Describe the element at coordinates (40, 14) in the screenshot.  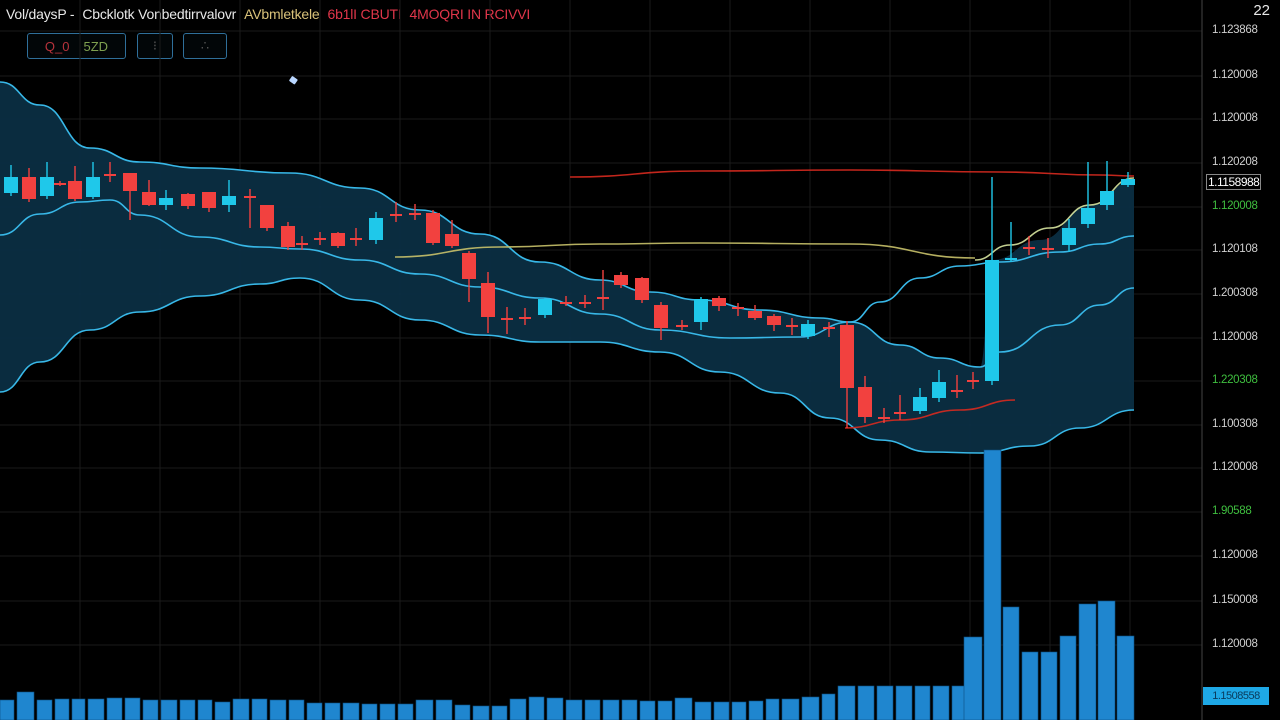
I see `title-segment: Vol/daysP -` at that location.